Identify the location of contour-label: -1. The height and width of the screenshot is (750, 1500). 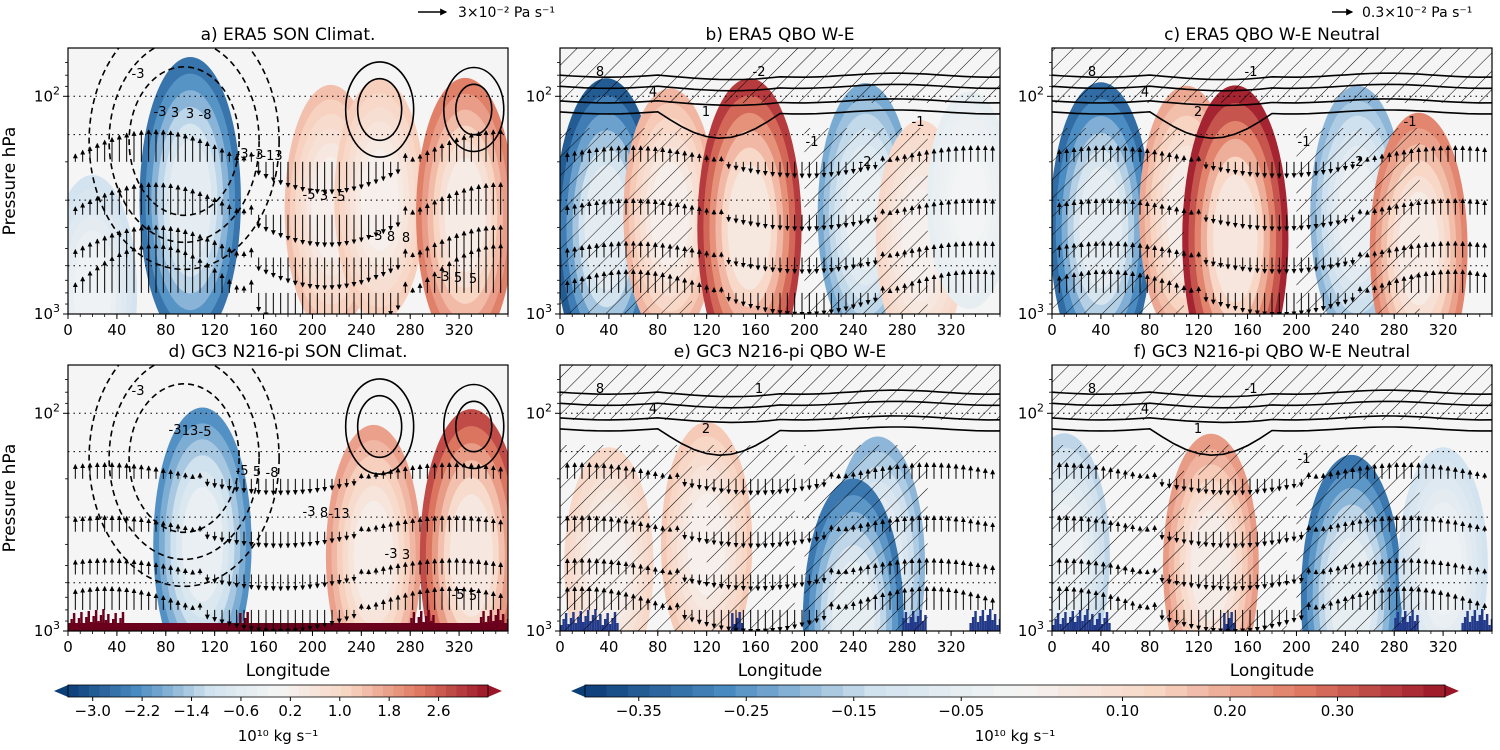
(1410, 122).